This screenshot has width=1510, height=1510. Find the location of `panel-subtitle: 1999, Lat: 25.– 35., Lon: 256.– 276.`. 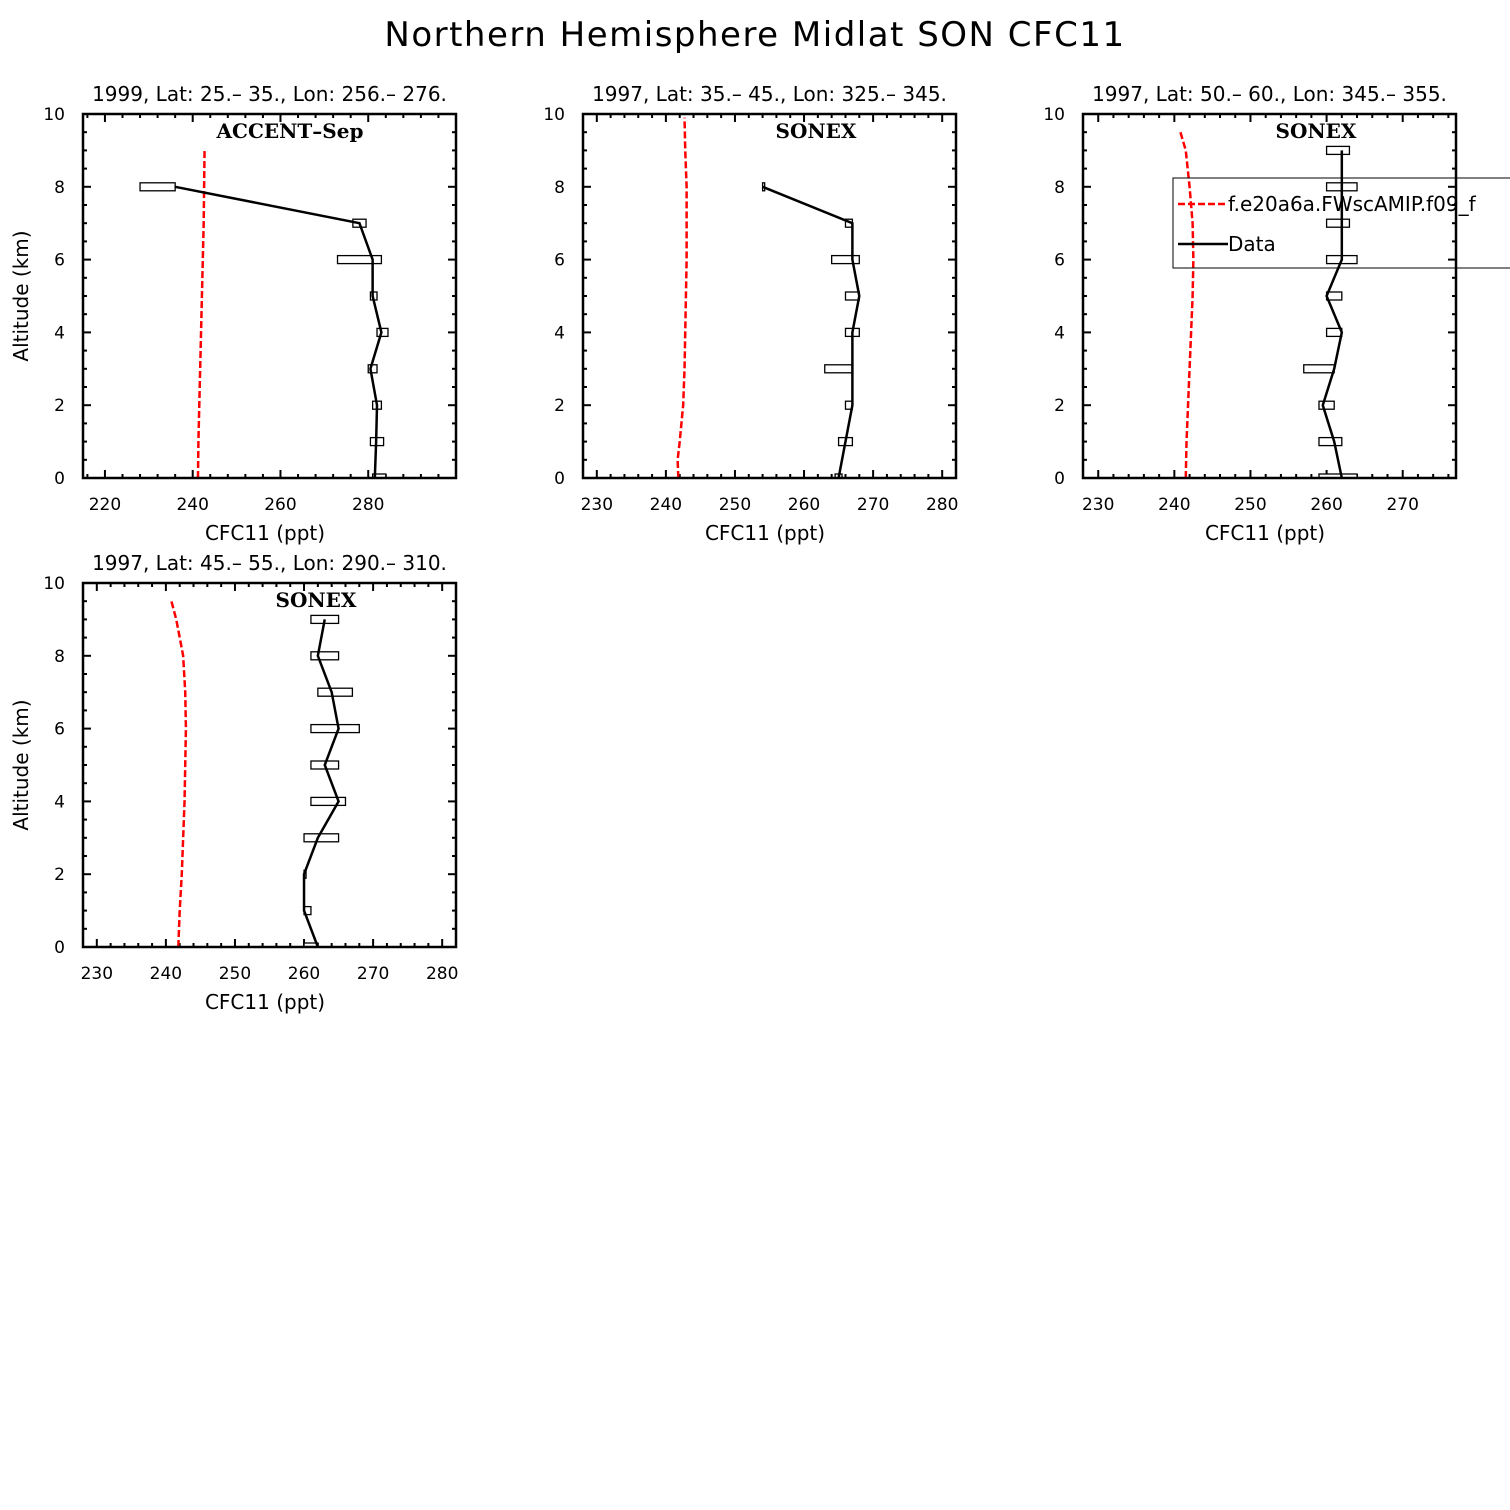

panel-subtitle: 1999, Lat: 25.– 35., Lon: 256.– 276. is located at coordinates (269, 94).